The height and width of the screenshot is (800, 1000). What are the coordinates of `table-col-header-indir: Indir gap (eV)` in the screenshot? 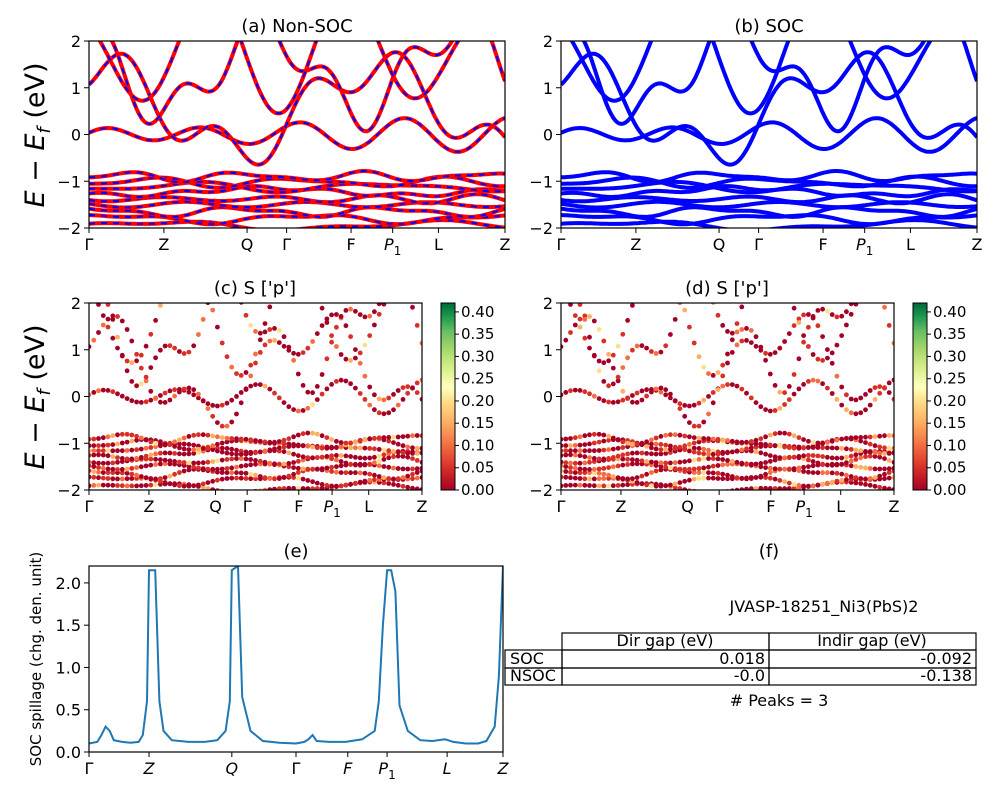 It's located at (872, 640).